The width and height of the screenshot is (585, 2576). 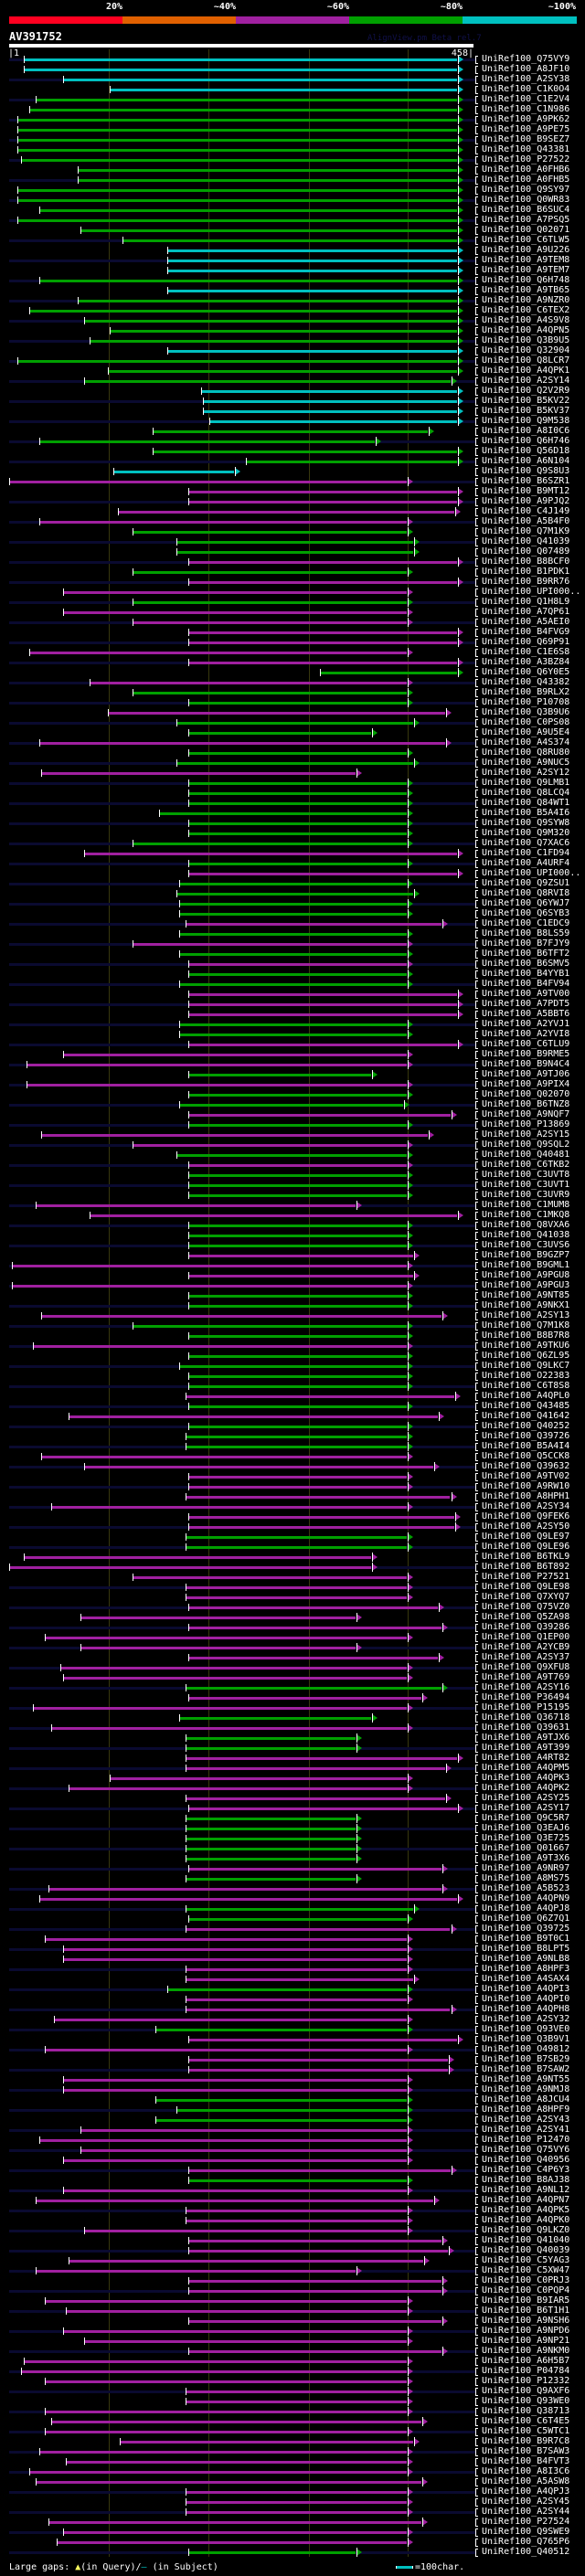 I want to click on hit-label: UniRef100_Q9SY97, so click(x=526, y=190).